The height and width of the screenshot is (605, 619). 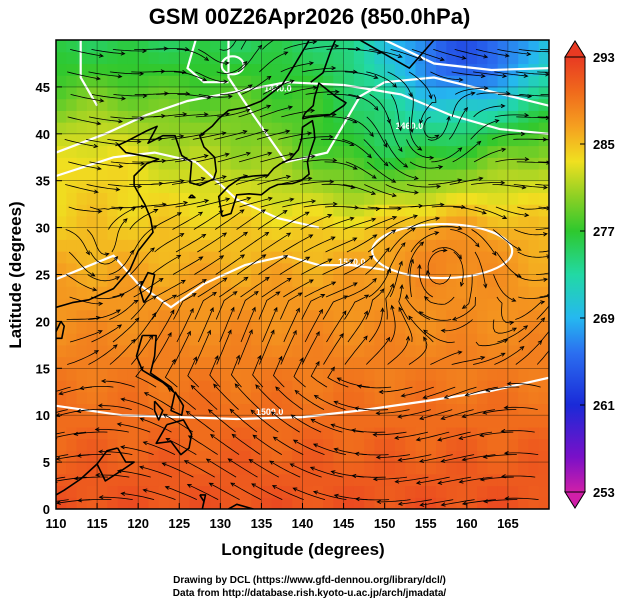 I want to click on coastline, so click(x=192, y=196).